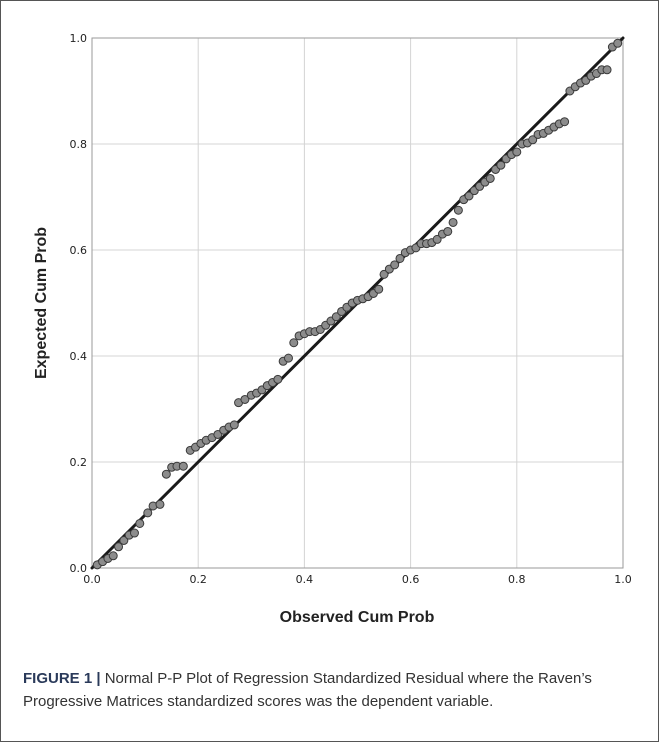  Describe the element at coordinates (411, 579) in the screenshot. I see `x-tick-label: 0.6` at that location.